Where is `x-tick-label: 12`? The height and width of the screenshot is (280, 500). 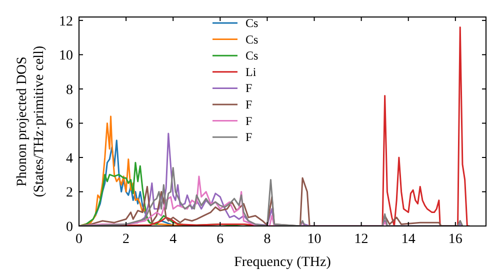
x-tick-label: 12 is located at coordinates (361, 239).